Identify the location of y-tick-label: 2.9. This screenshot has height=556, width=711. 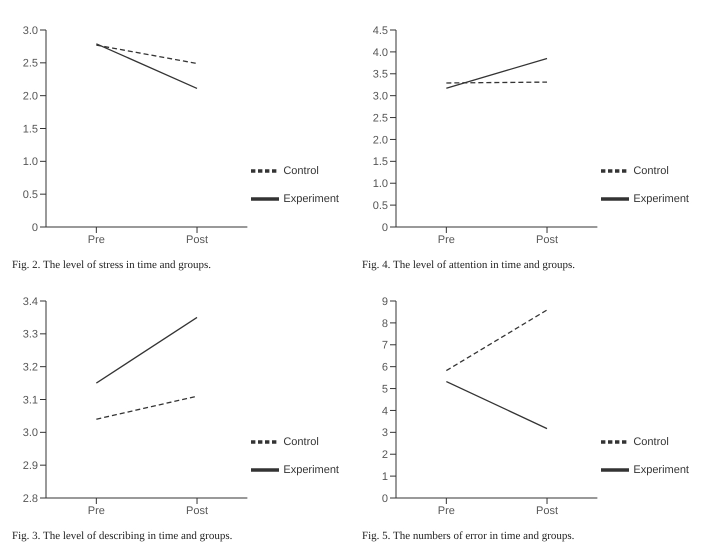
(30, 466).